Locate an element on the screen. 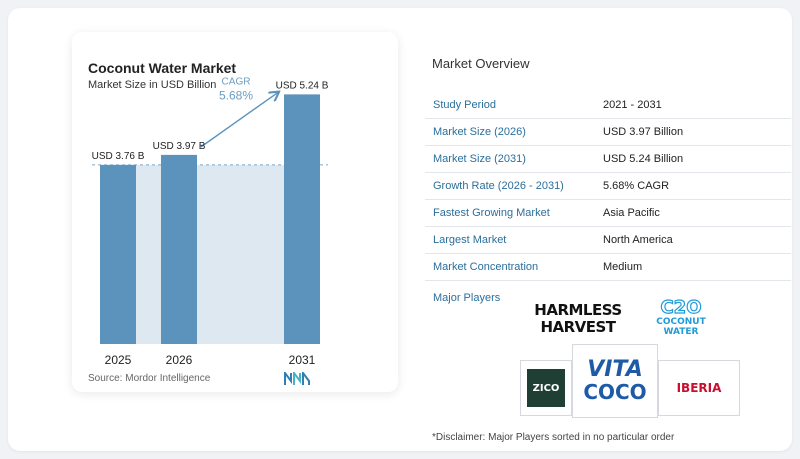 The image size is (800, 459). overview-row-label: Study Period is located at coordinates (464, 105).